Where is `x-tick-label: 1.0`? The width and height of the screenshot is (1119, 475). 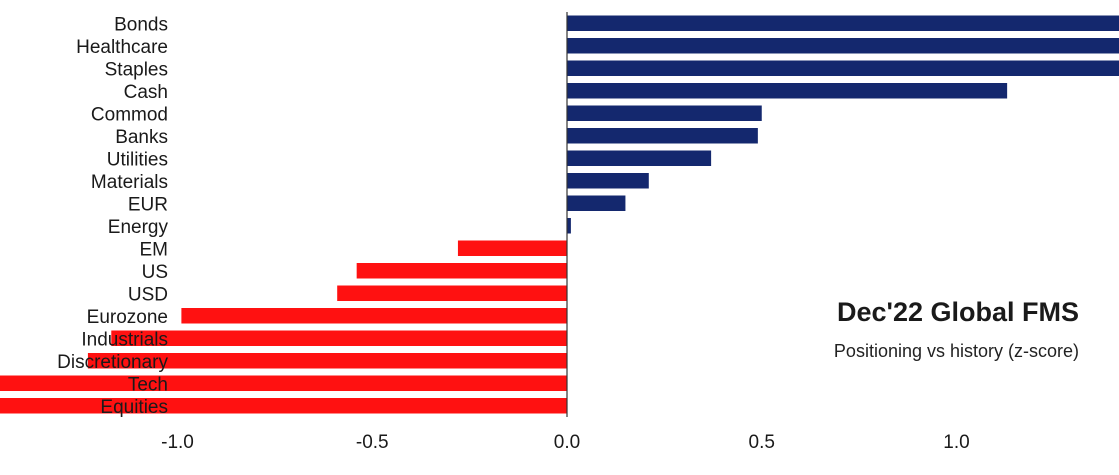 x-tick-label: 1.0 is located at coordinates (956, 442).